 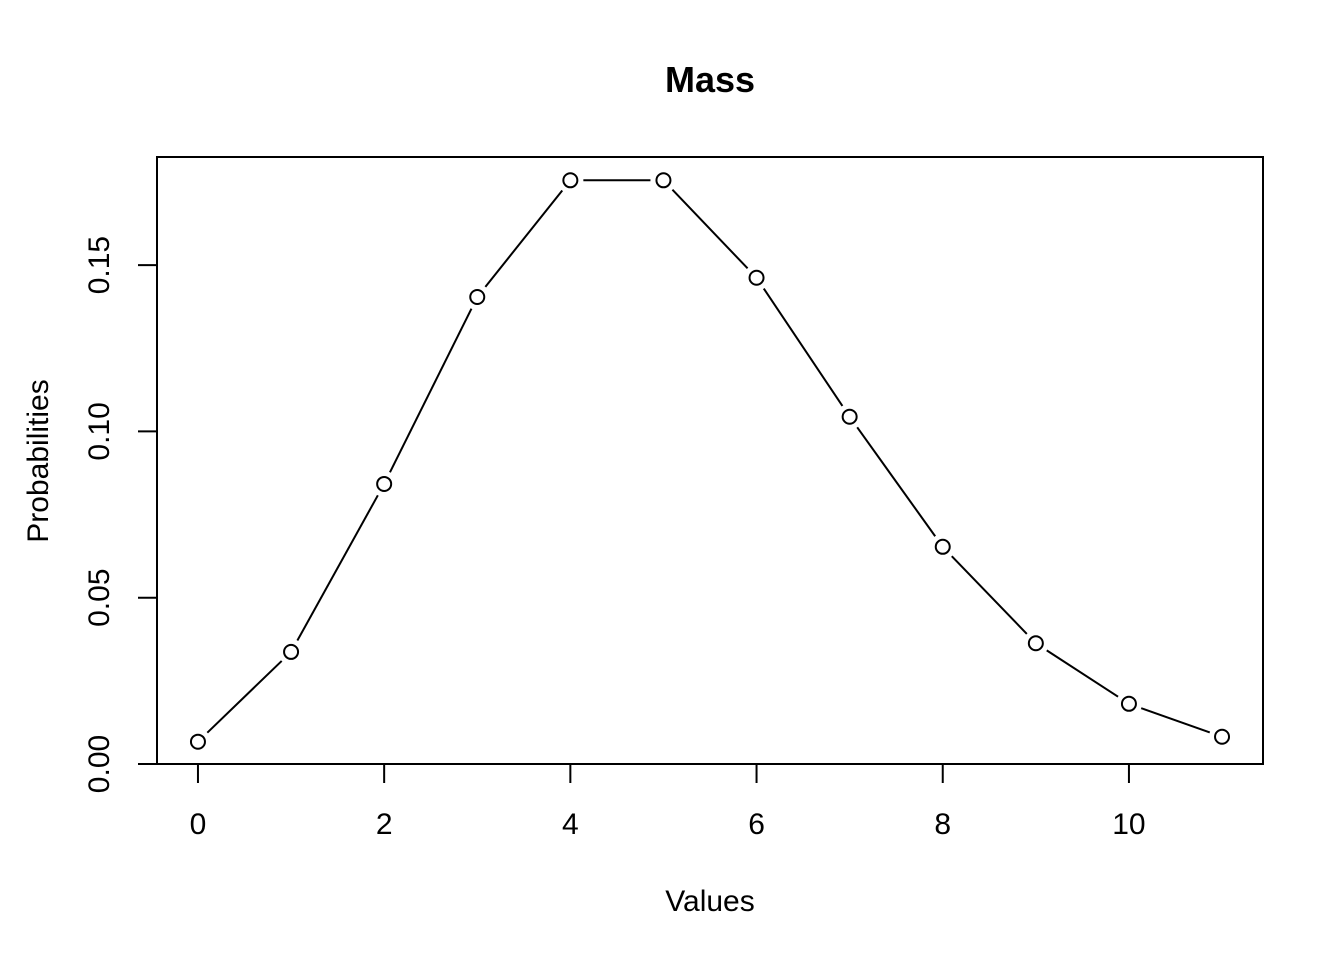 I want to click on y-tick-label: 0.15, so click(x=99, y=265).